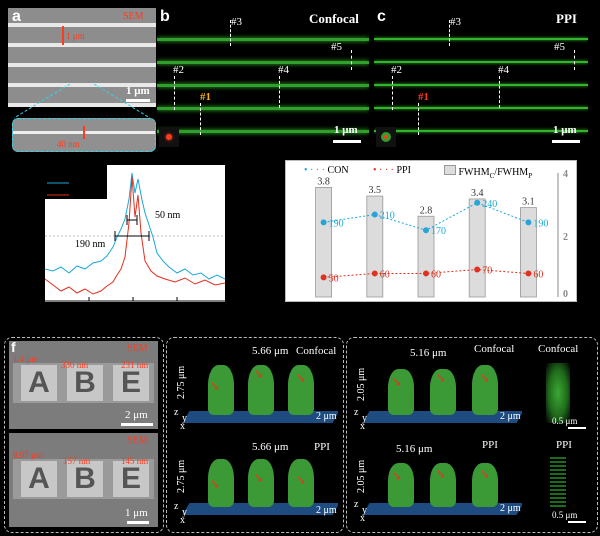  What do you see at coordinates (558, 482) in the screenshot?
I see `panel-h-side-bottom: PPI 0.5 μm` at bounding box center [558, 482].